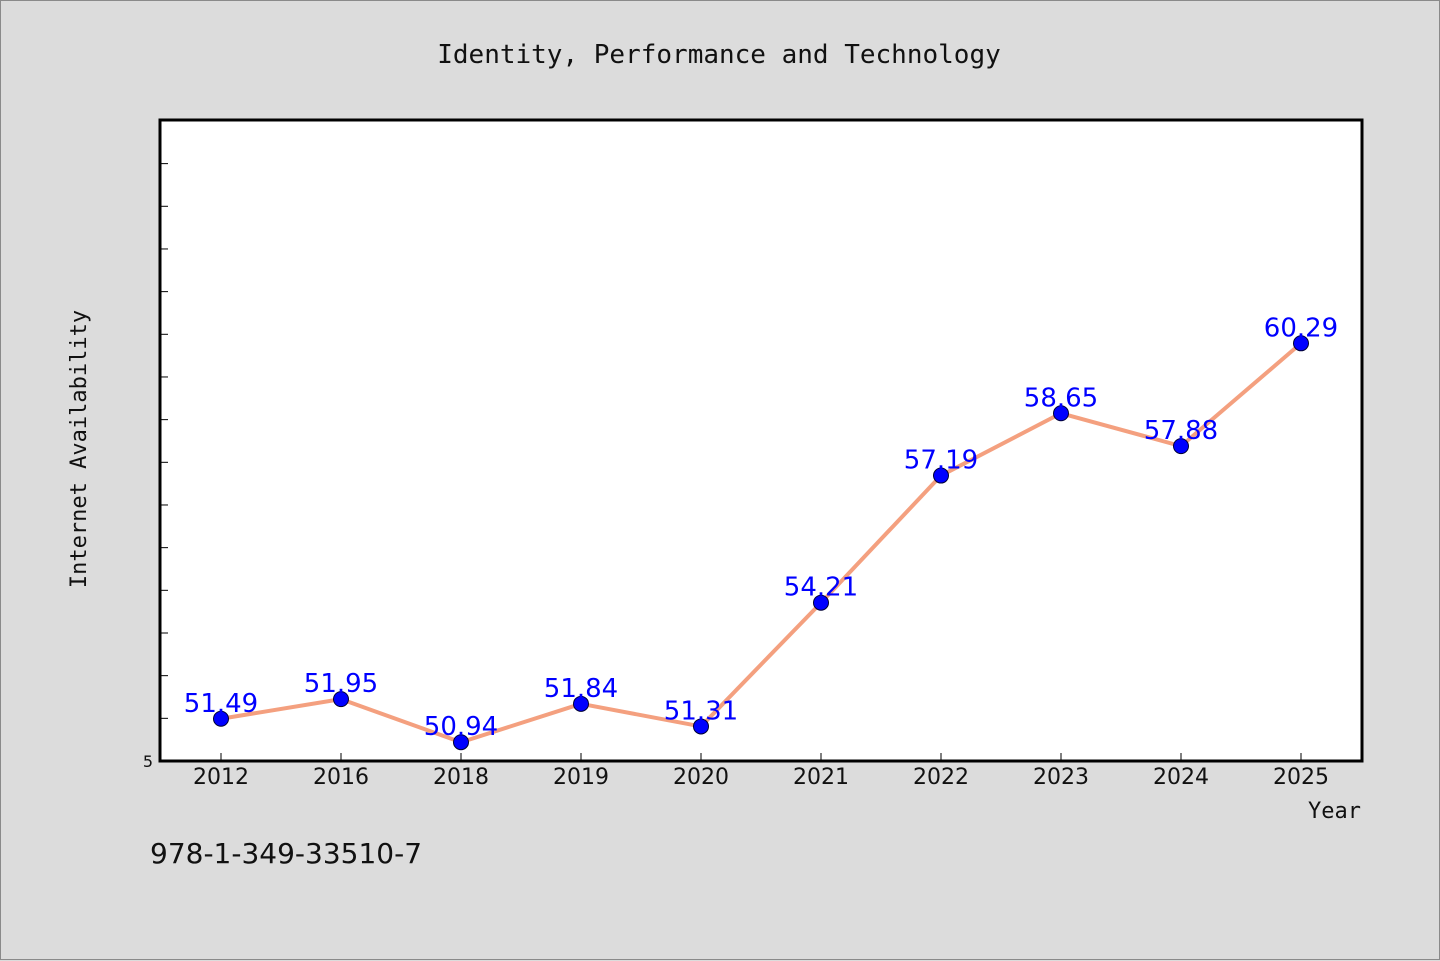 The height and width of the screenshot is (961, 1440). What do you see at coordinates (941, 777) in the screenshot?
I see `x-tick-label: 2022` at bounding box center [941, 777].